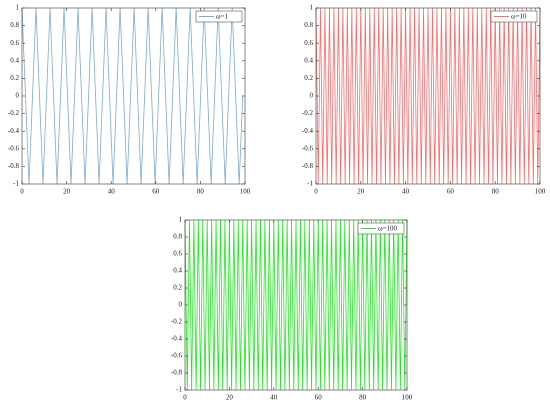  What do you see at coordinates (222, 17) in the screenshot?
I see `legend-label: ω=1` at bounding box center [222, 17].